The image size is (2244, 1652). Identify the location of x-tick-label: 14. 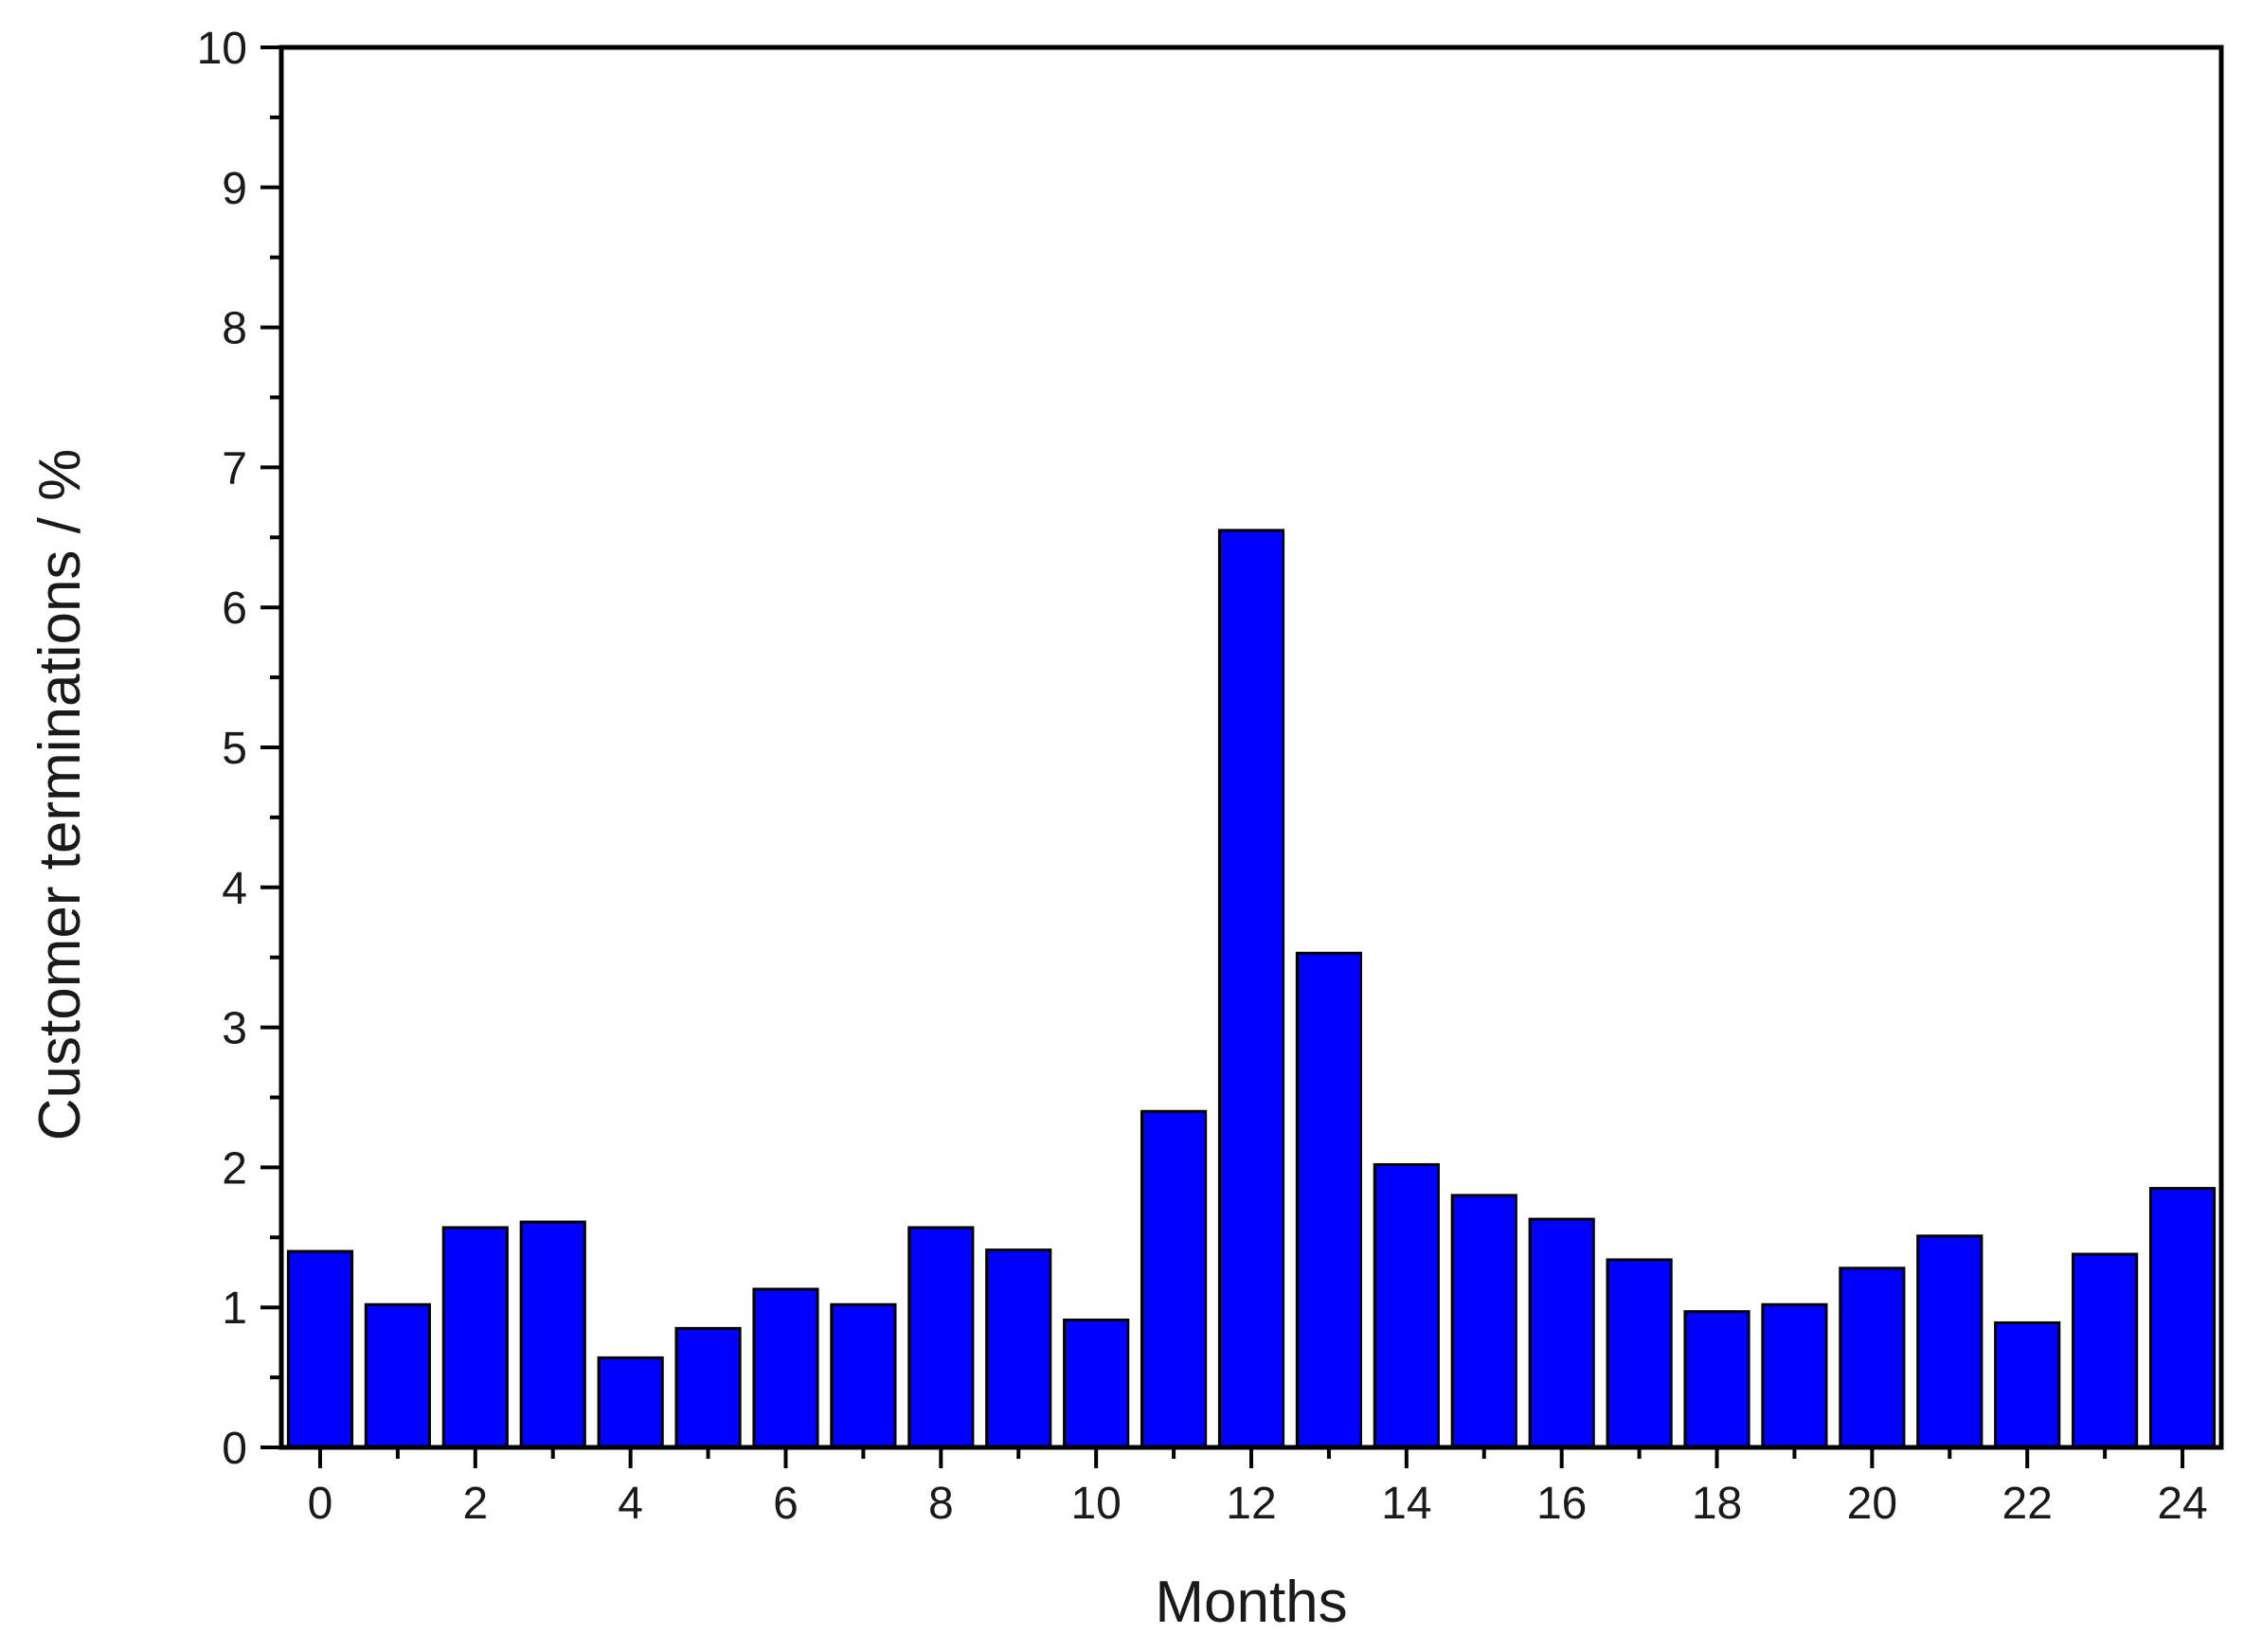
(1406, 1504).